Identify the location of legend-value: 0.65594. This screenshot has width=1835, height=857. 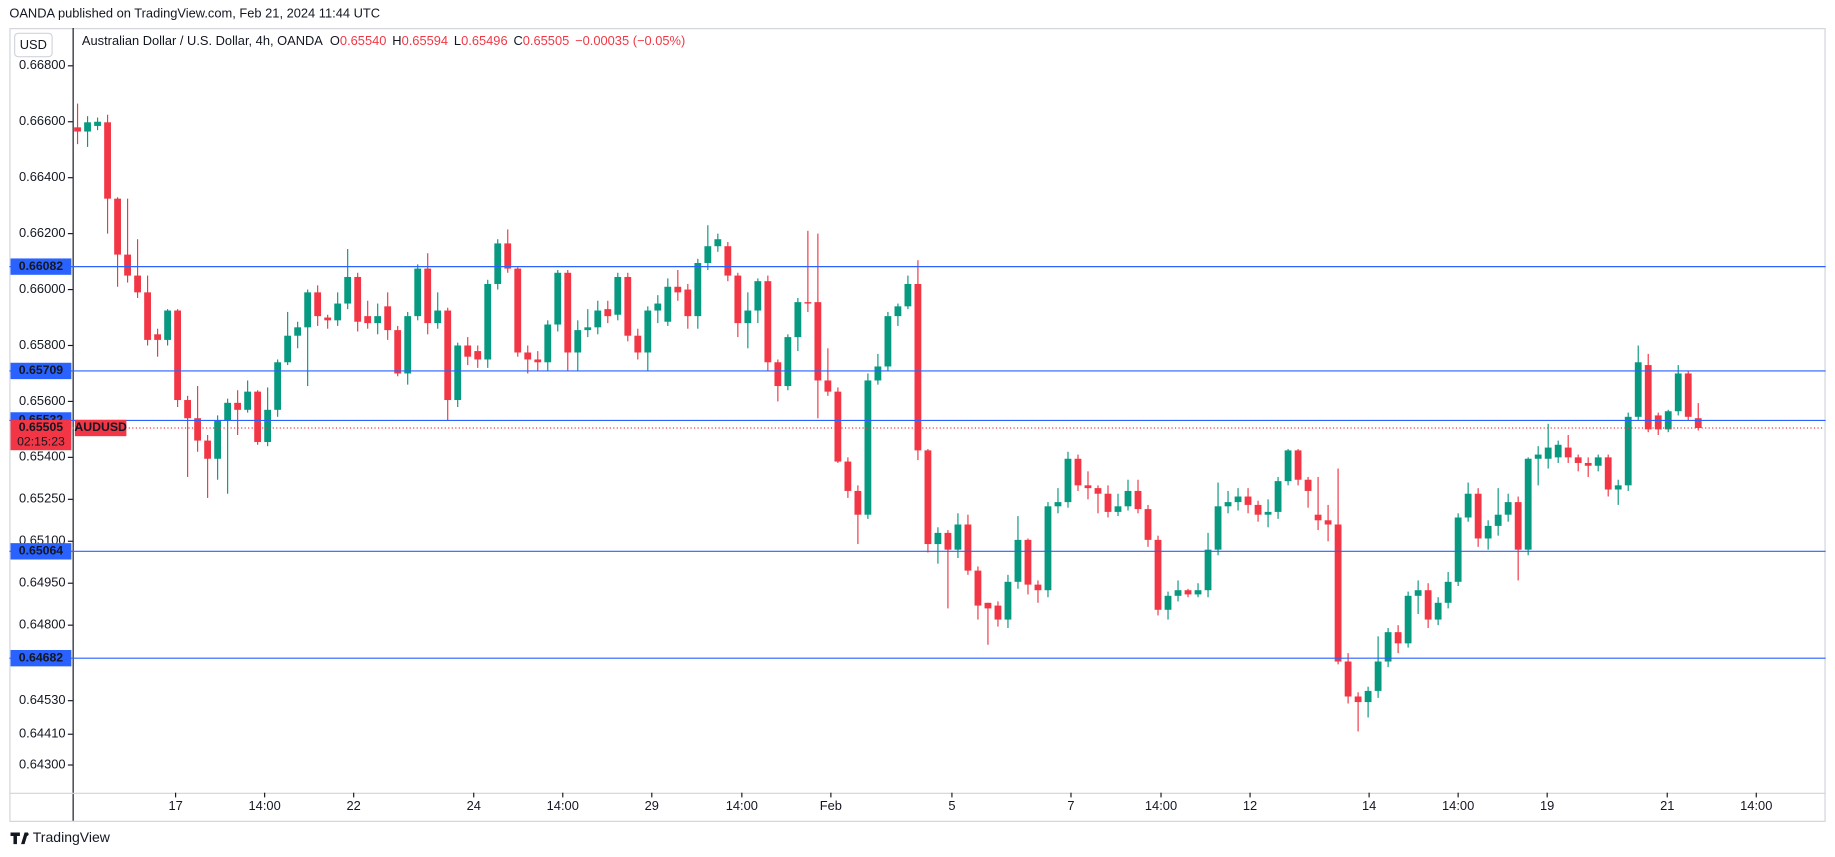
(425, 40).